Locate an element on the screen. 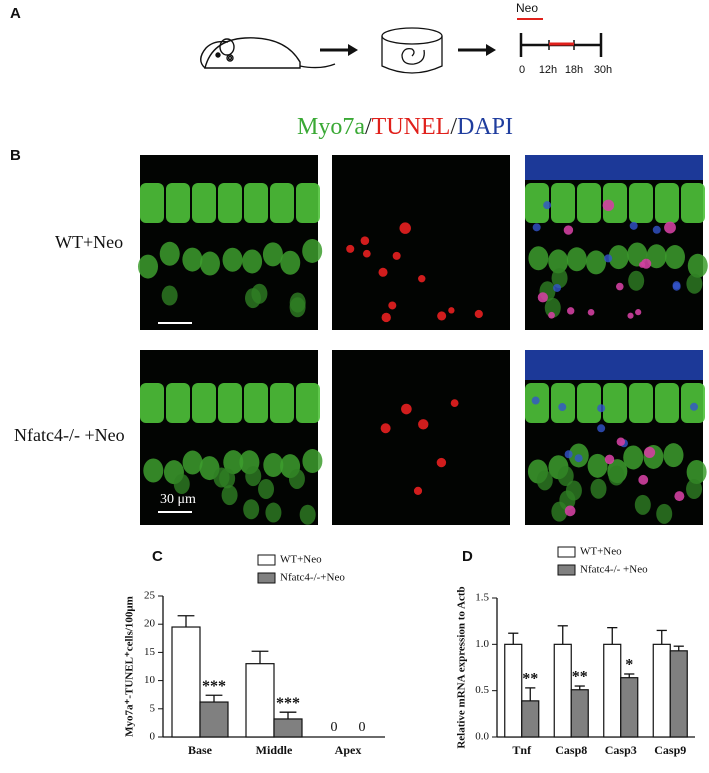 This screenshot has width=709, height=773. significance: ** is located at coordinates (530, 679).